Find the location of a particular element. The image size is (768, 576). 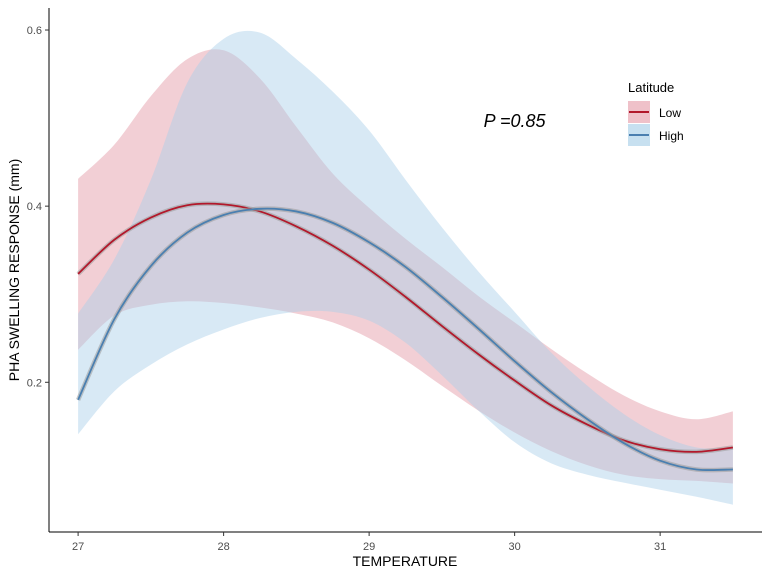

legend-item-low: Low is located at coordinates (654, 112).